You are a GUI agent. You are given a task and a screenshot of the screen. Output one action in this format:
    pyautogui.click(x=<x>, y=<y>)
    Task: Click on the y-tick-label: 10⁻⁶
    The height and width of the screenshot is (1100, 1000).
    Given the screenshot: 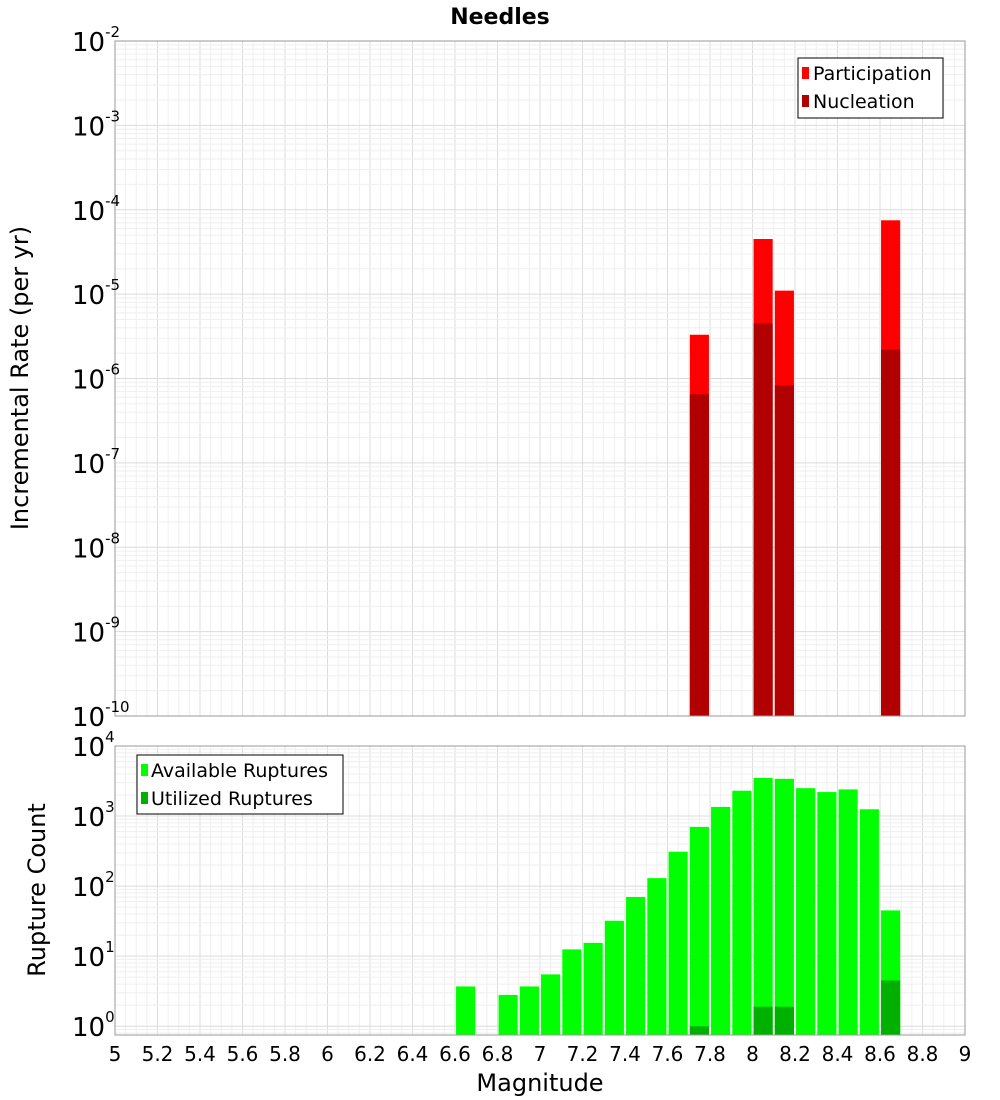 What is the action you would take?
    pyautogui.click(x=96, y=378)
    